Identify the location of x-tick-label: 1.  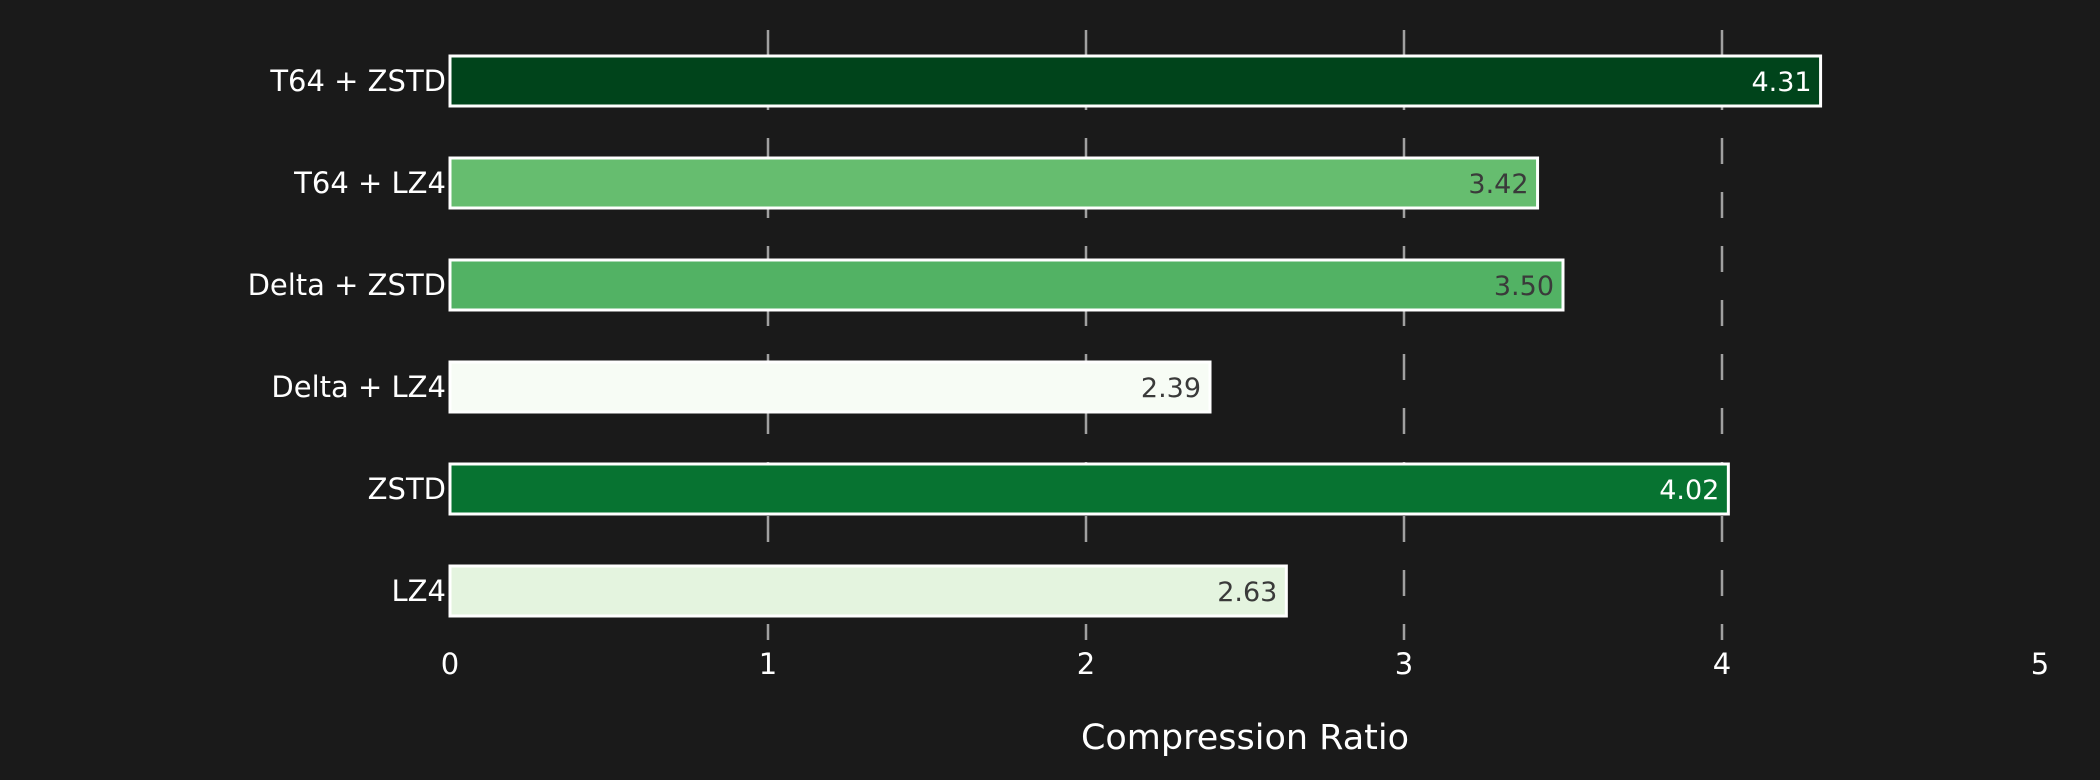
(768, 664).